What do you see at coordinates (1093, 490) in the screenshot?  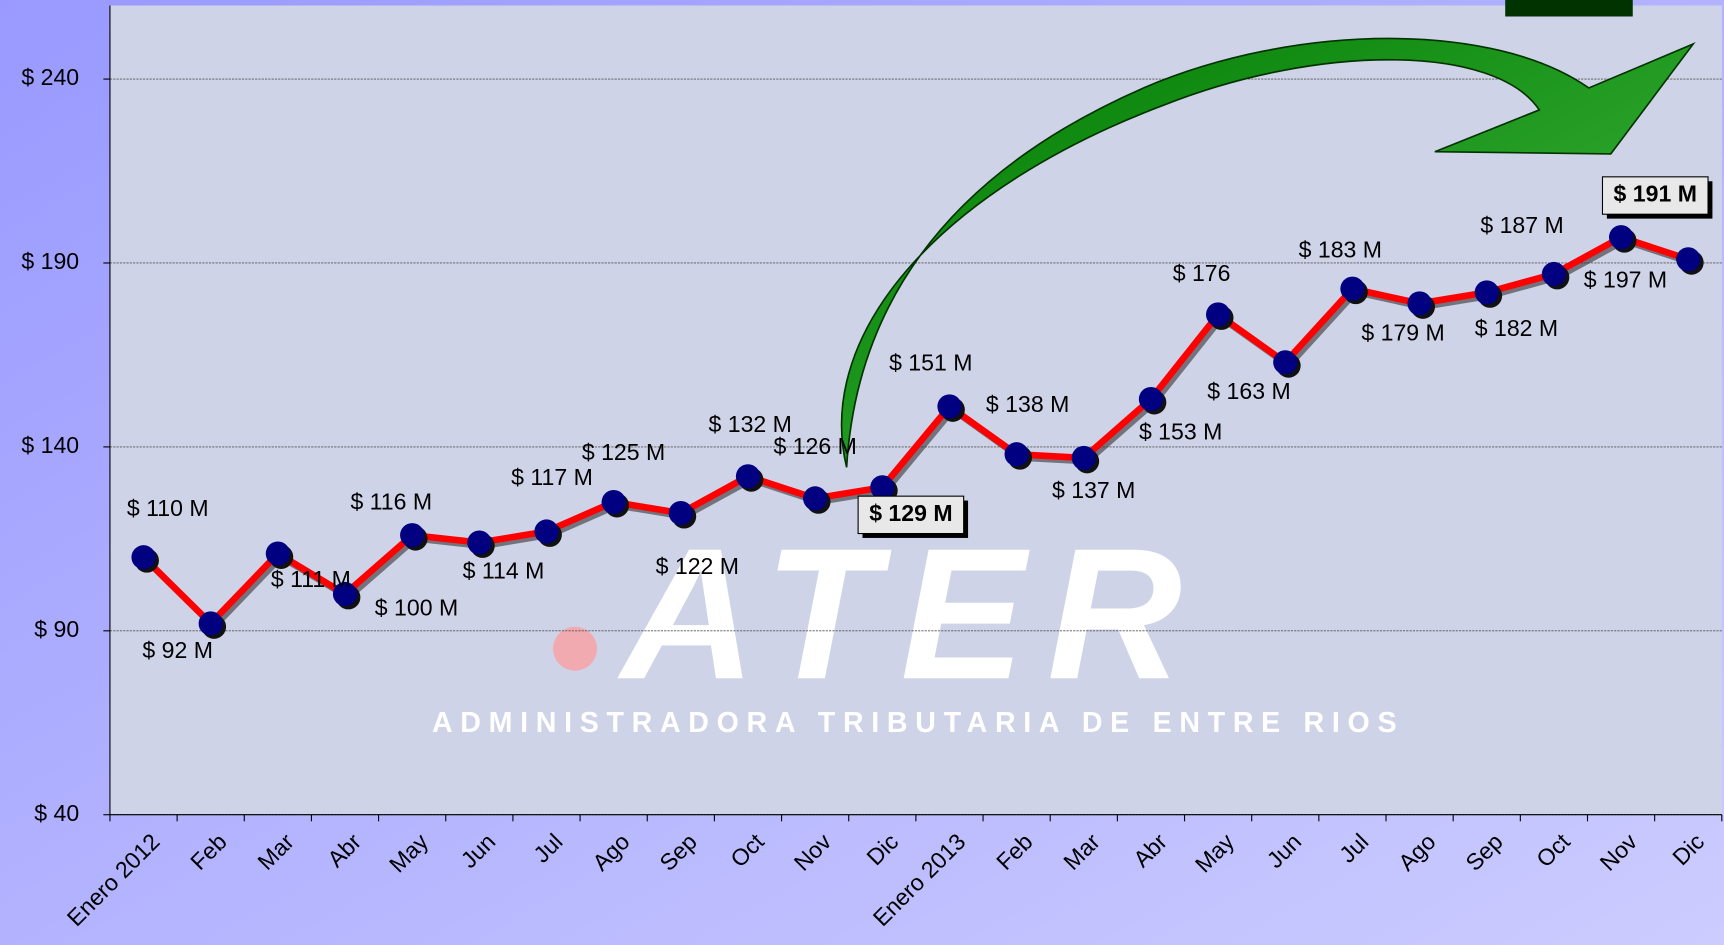 I see `data-label: $ 137 M` at bounding box center [1093, 490].